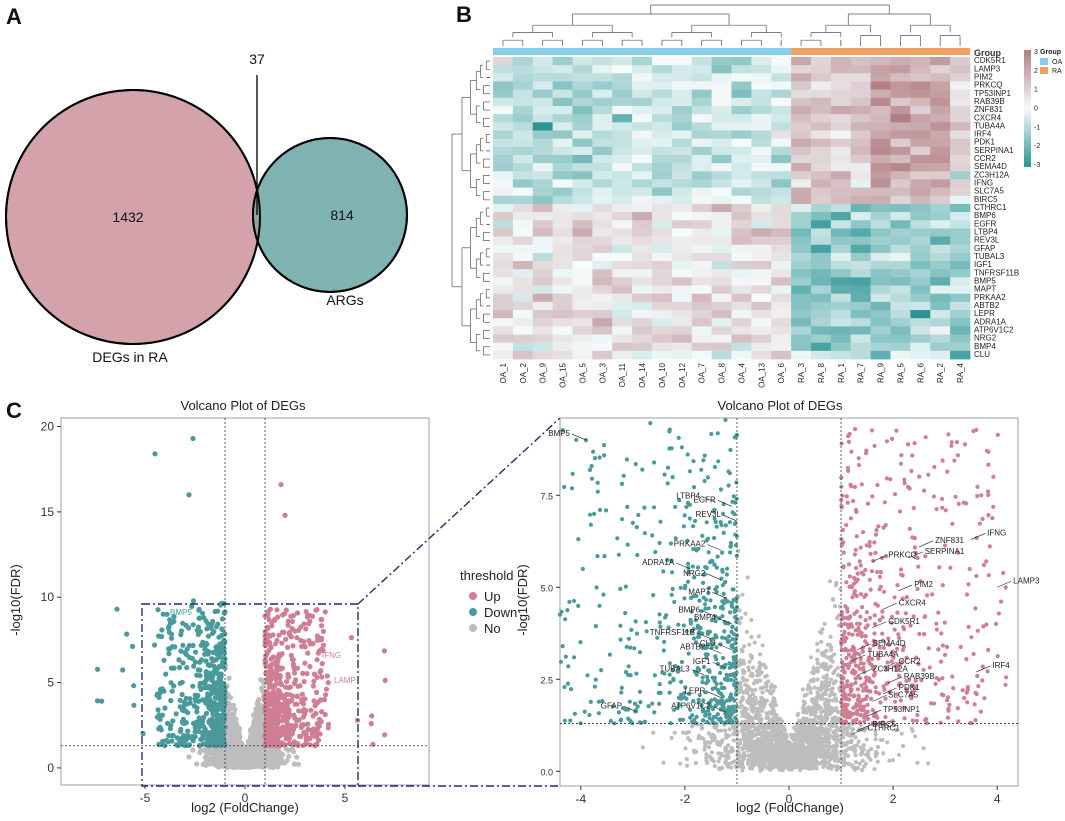 Image resolution: width=1065 pixels, height=821 pixels. Describe the element at coordinates (985, 289) in the screenshot. I see `heatmap-row-label: MAPT` at that location.